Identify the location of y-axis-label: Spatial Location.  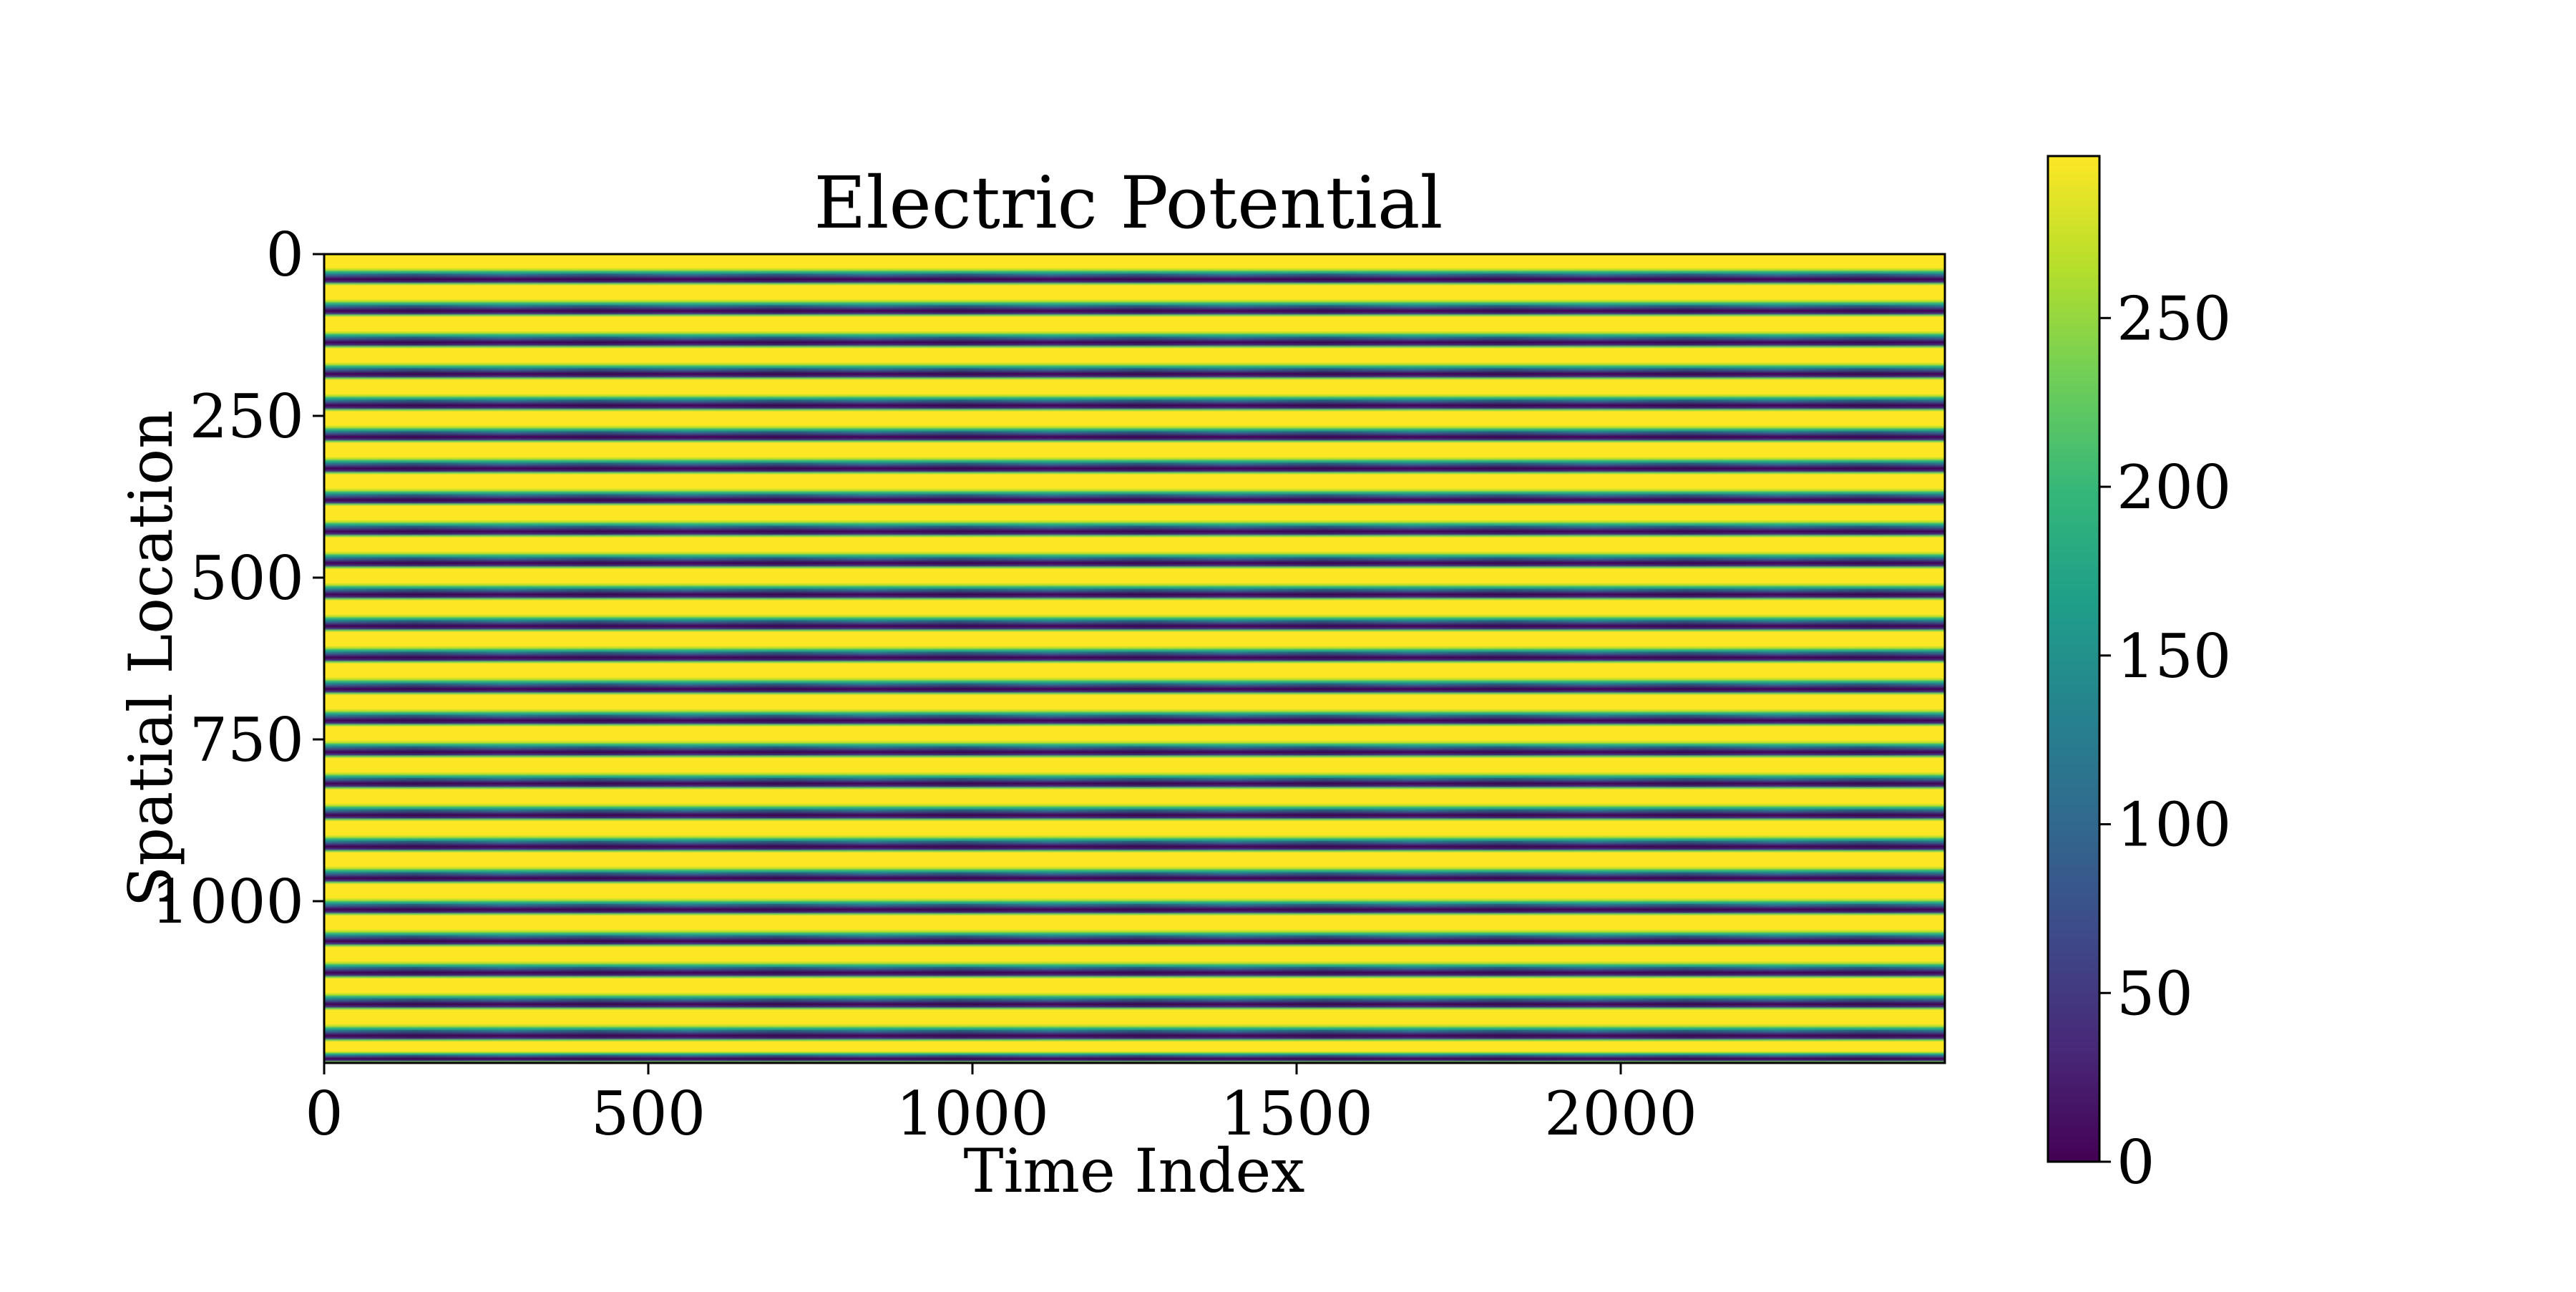
(151, 658).